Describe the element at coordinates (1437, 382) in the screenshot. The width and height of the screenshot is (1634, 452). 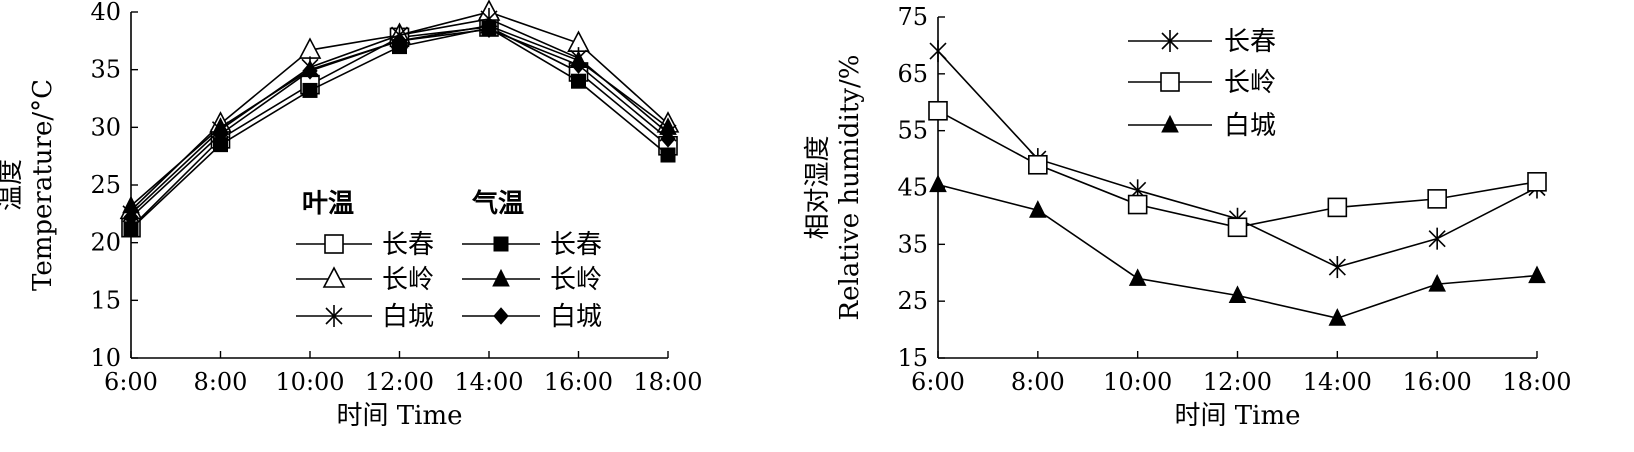
I see `x-tick-label: 16:00` at that location.